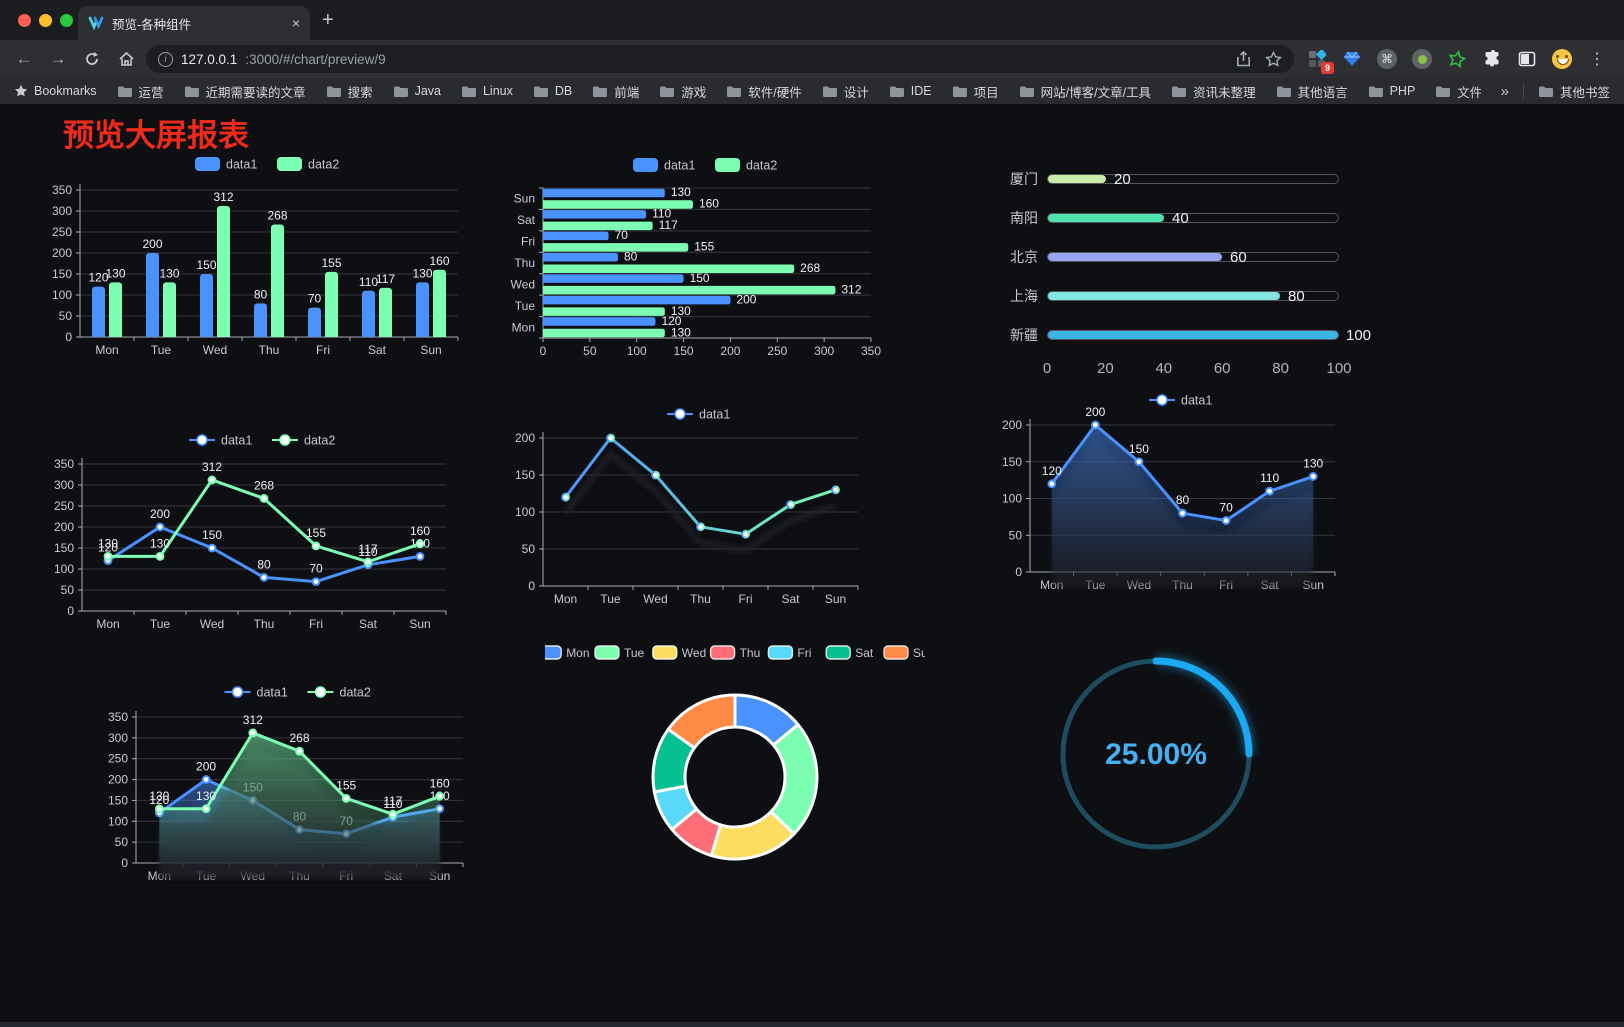 The height and width of the screenshot is (1027, 1624). What do you see at coordinates (577, 653) in the screenshot?
I see `svg-text: Mon` at bounding box center [577, 653].